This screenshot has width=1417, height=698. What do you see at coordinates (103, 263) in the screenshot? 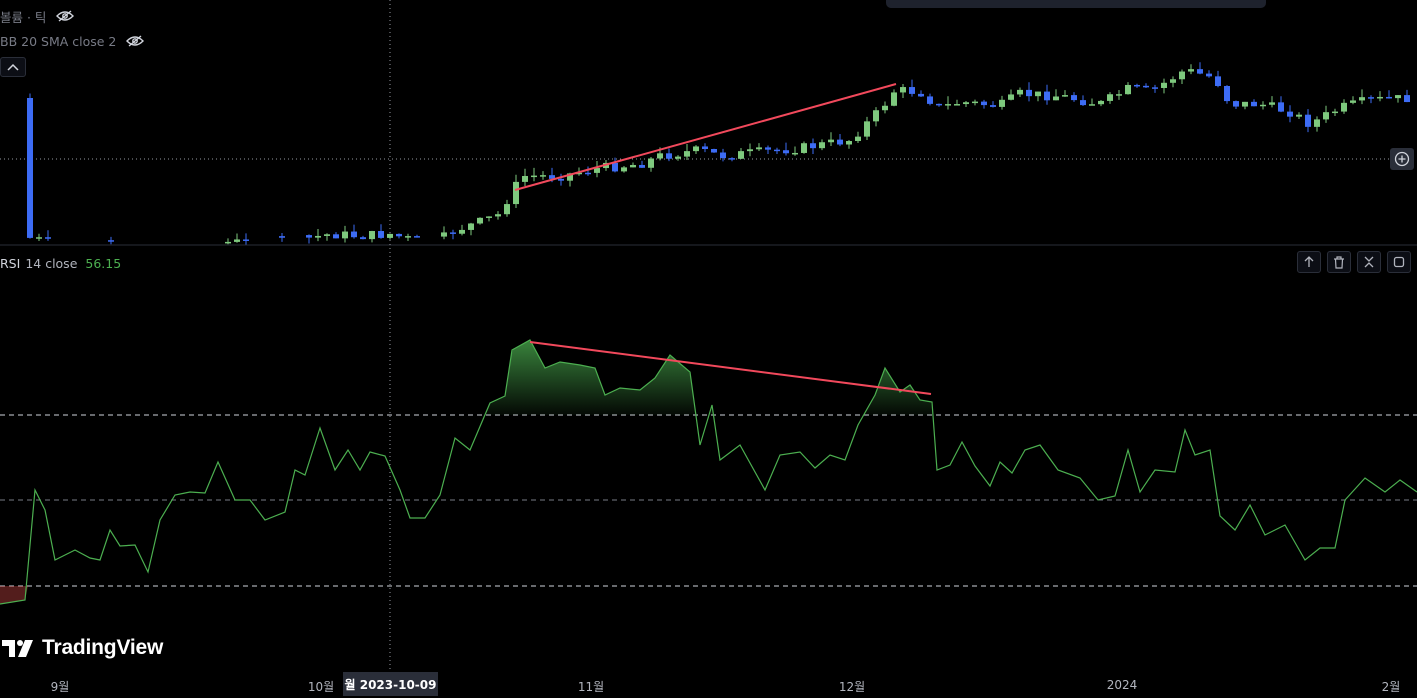
I see `rsi-legend-value: 56.15` at bounding box center [103, 263].